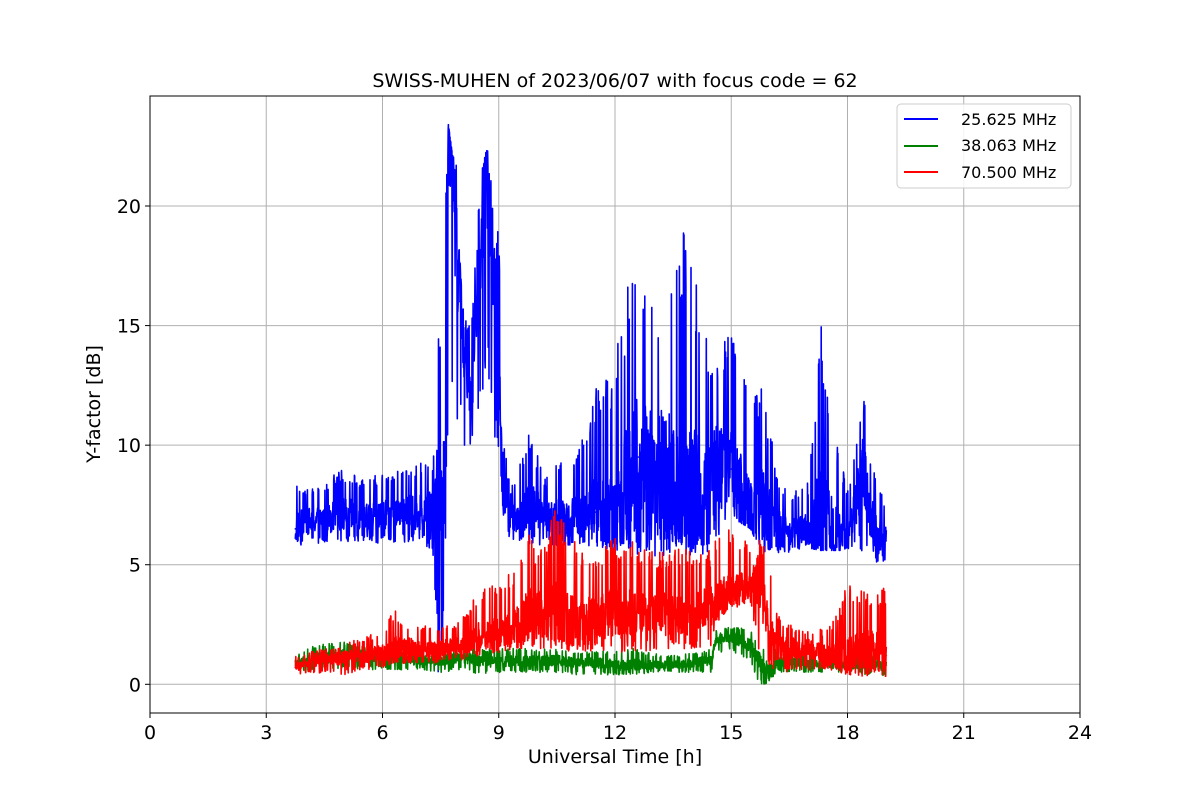  What do you see at coordinates (1008, 172) in the screenshot?
I see `legend-label-70500: 70.500 MHz` at bounding box center [1008, 172].